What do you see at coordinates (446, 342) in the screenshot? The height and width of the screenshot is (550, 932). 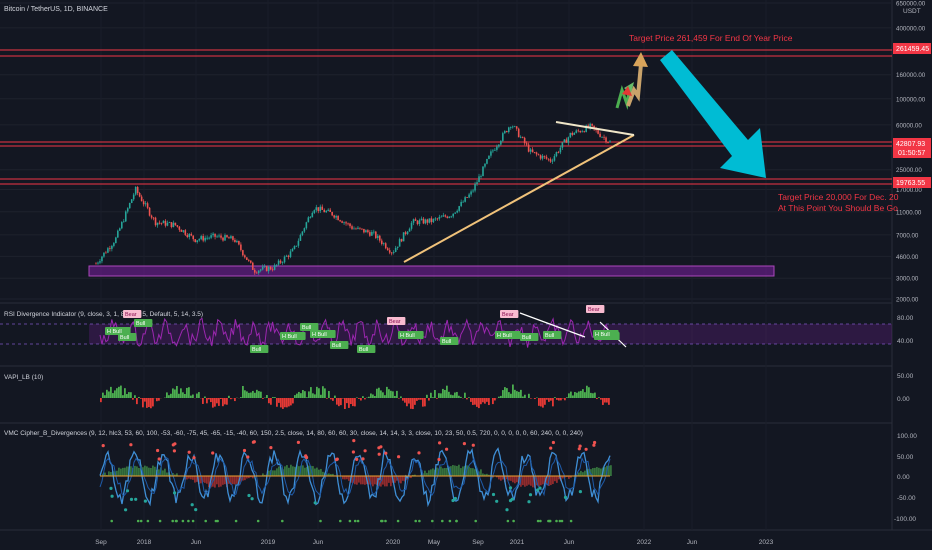 I see `divergence-label-text: Bull` at bounding box center [446, 342].